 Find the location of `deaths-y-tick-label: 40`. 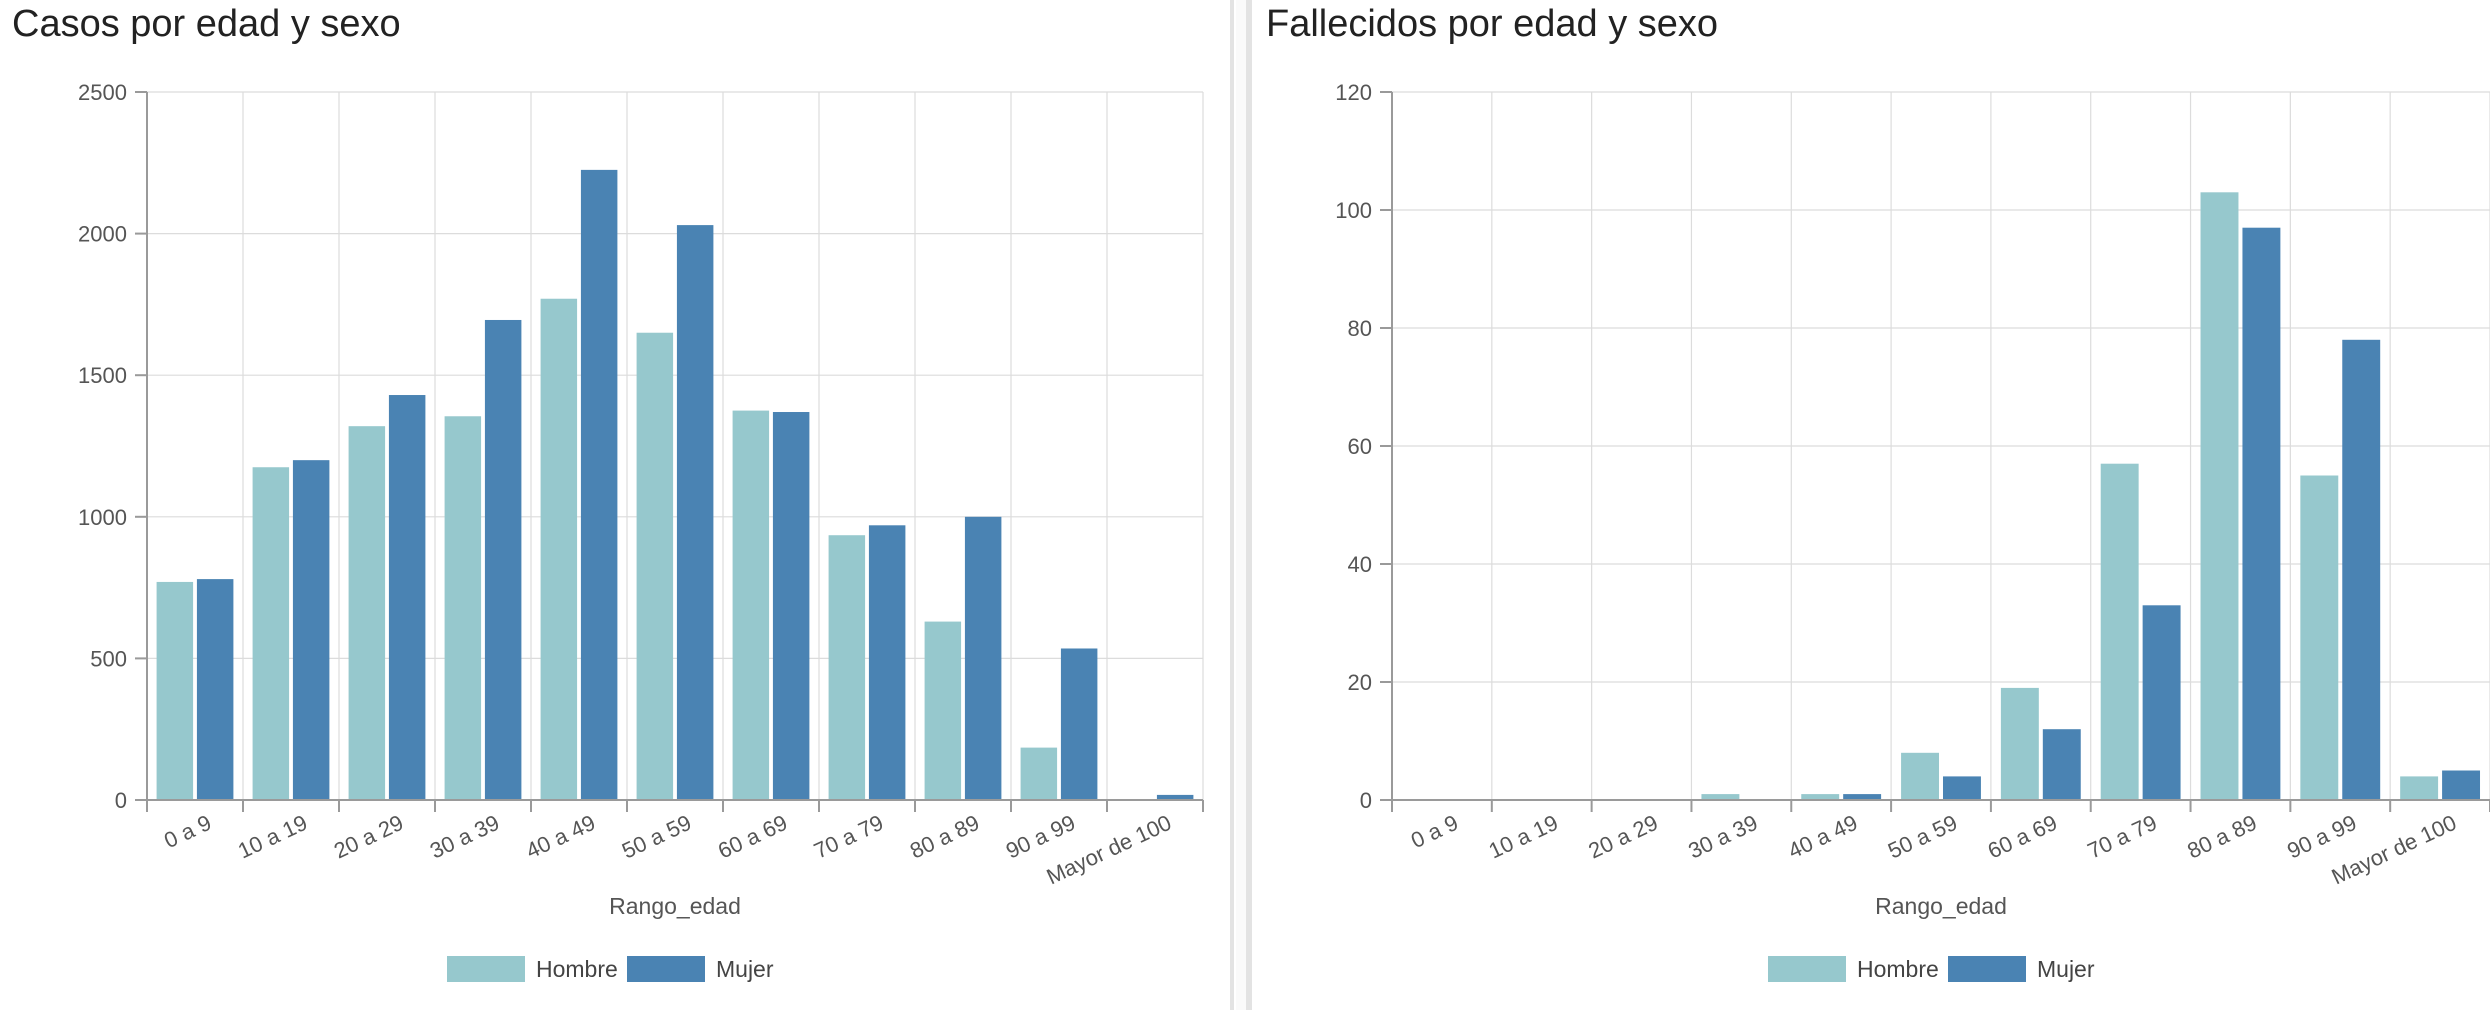

deaths-y-tick-label: 40 is located at coordinates (1360, 564).